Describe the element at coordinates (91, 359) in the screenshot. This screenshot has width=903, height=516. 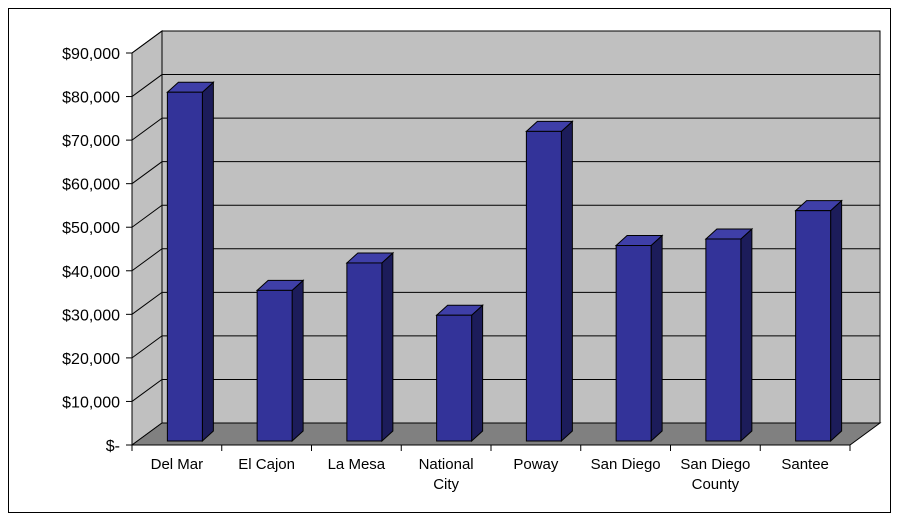
I see `y-tick-label: $20,000` at that location.